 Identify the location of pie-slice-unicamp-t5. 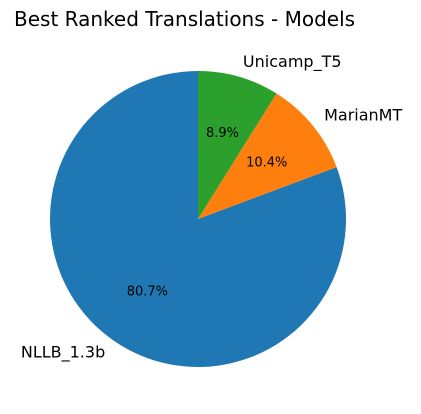
(237, 145).